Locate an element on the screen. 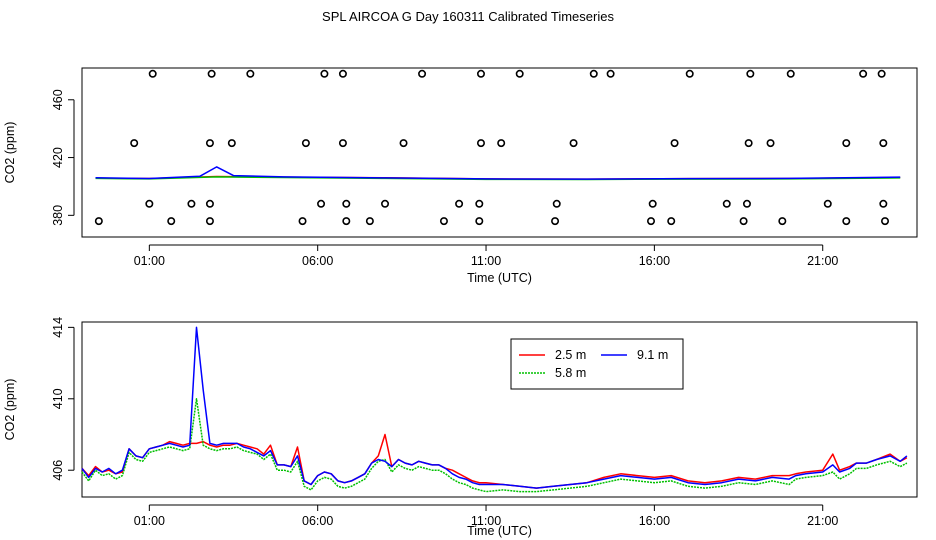 This screenshot has height=540, width=936. legend-label: 5.8 m is located at coordinates (570, 373).